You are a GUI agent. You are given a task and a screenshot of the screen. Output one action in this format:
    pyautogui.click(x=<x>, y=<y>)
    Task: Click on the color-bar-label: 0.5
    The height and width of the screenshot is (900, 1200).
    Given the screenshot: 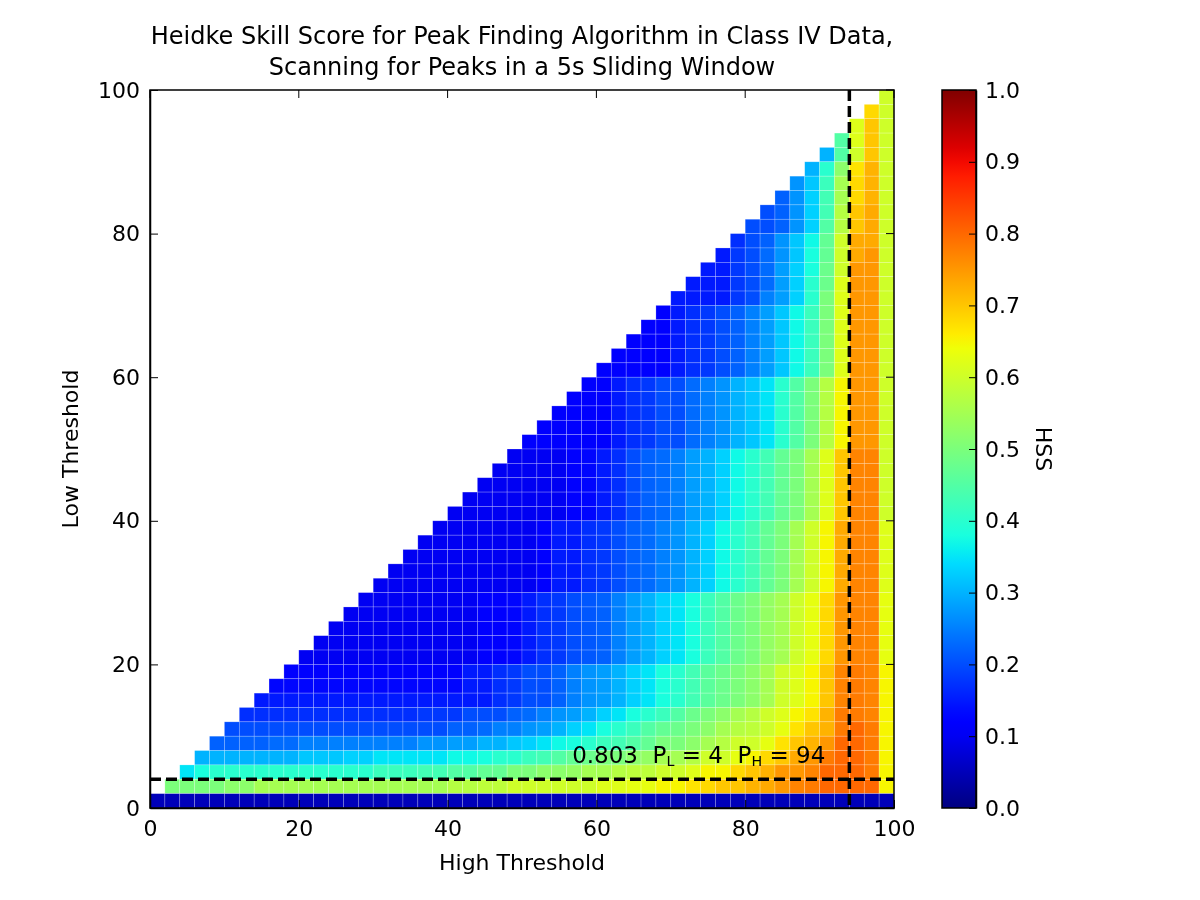 What is the action you would take?
    pyautogui.click(x=1002, y=449)
    